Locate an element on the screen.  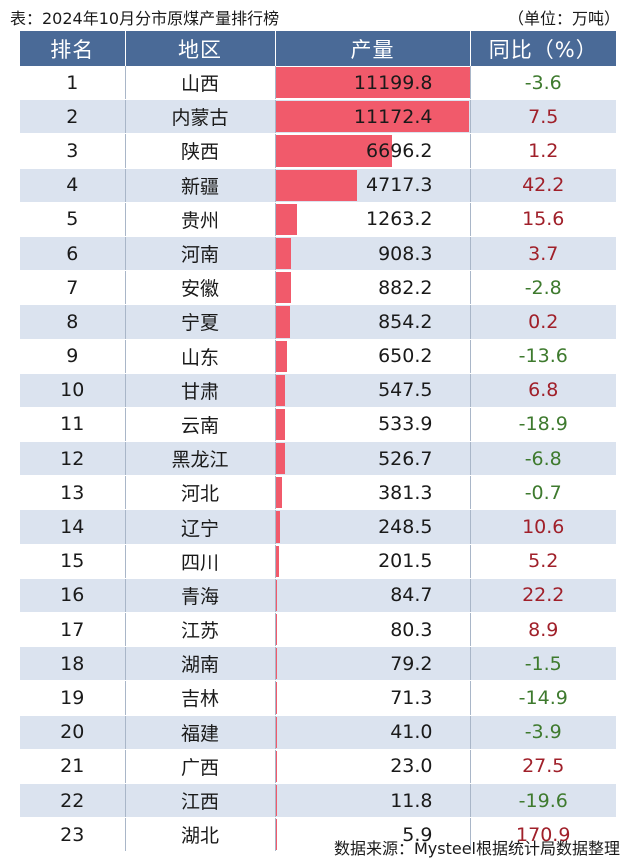
region-cell: 山西 is located at coordinates (200, 83).